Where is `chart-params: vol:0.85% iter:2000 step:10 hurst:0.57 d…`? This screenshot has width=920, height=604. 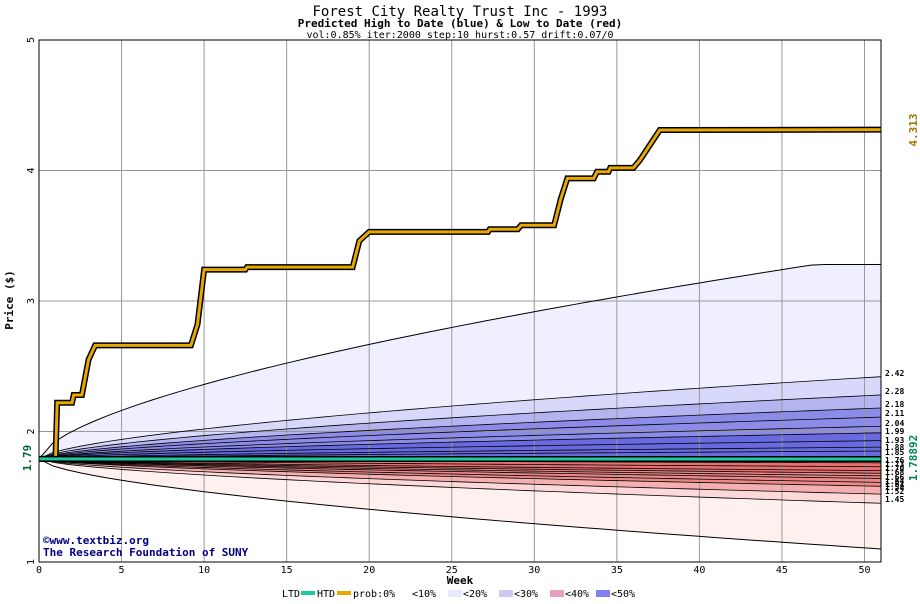
chart-params: vol:0.85% iter:2000 step:10 hurst:0.57 d… is located at coordinates (459, 35).